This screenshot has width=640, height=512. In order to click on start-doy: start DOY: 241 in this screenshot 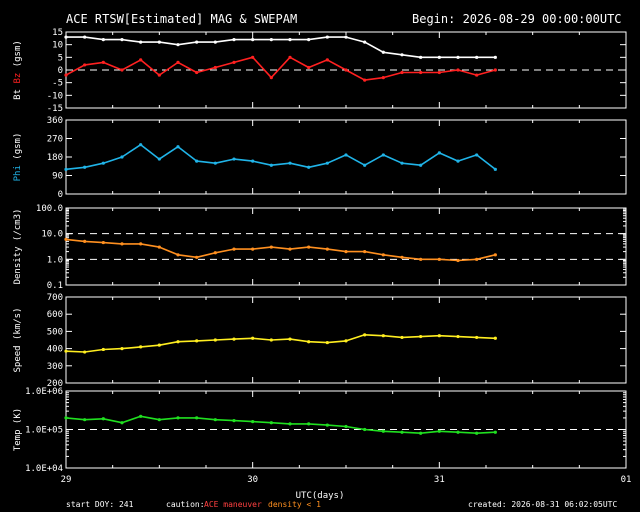, I will do `click(100, 504)`.